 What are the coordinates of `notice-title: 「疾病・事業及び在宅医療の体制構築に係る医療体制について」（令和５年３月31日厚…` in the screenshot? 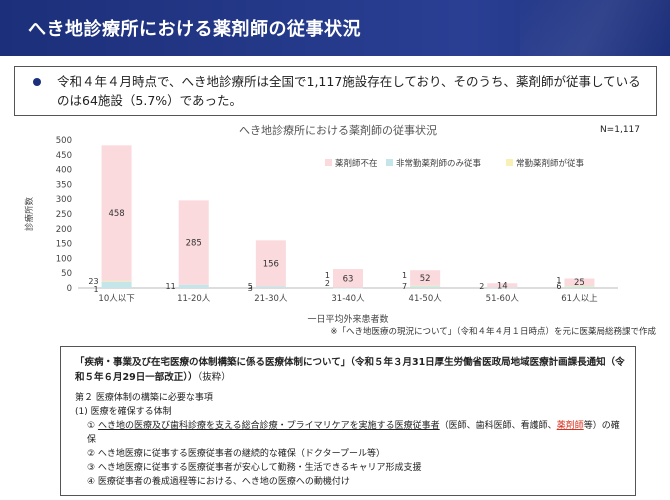 It's located at (351, 370).